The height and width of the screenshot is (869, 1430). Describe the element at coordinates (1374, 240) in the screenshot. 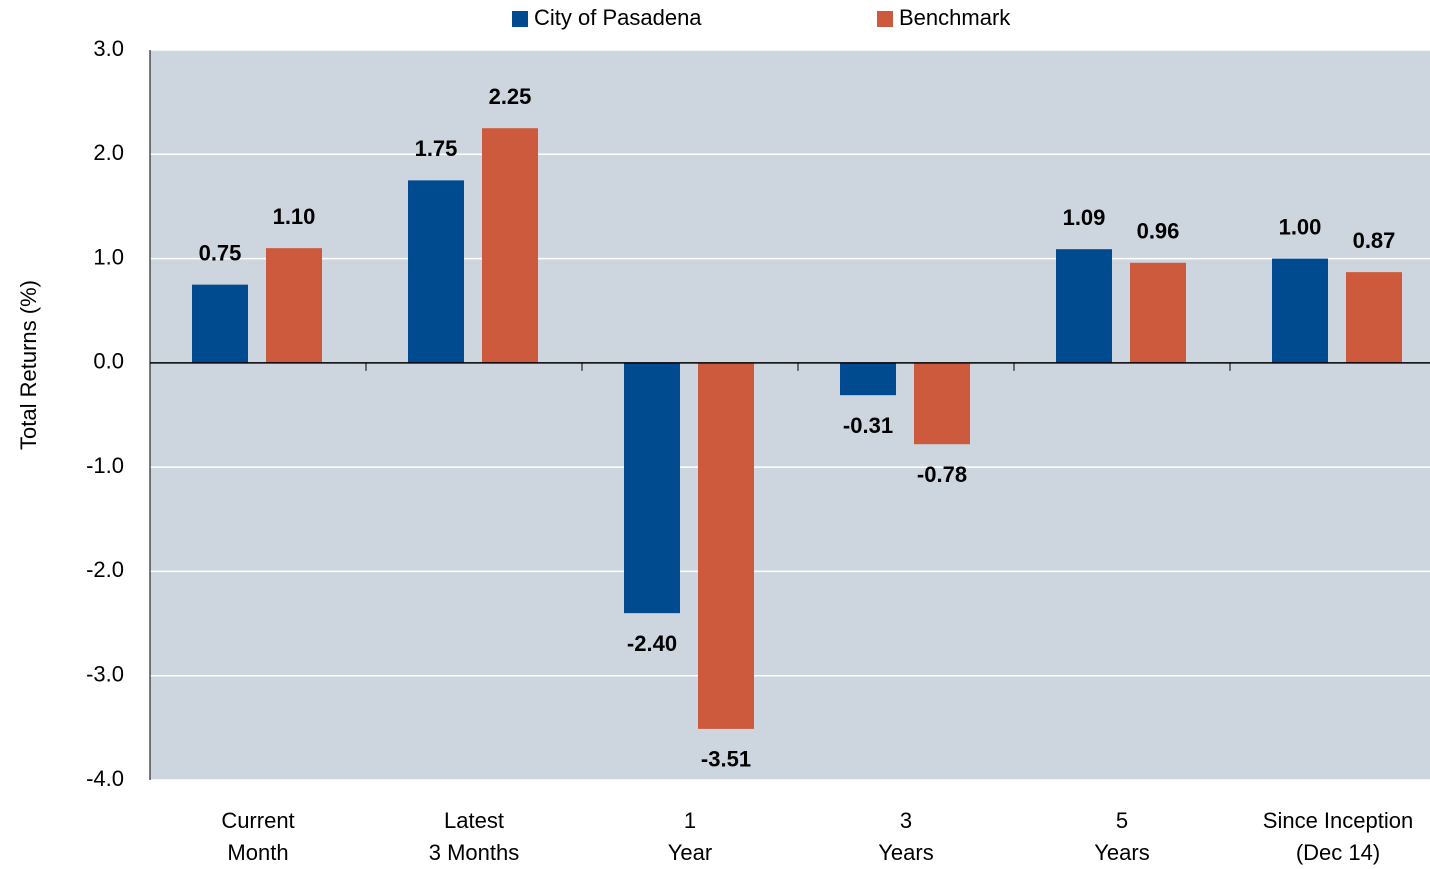

I see `value-label: 0.87` at that location.